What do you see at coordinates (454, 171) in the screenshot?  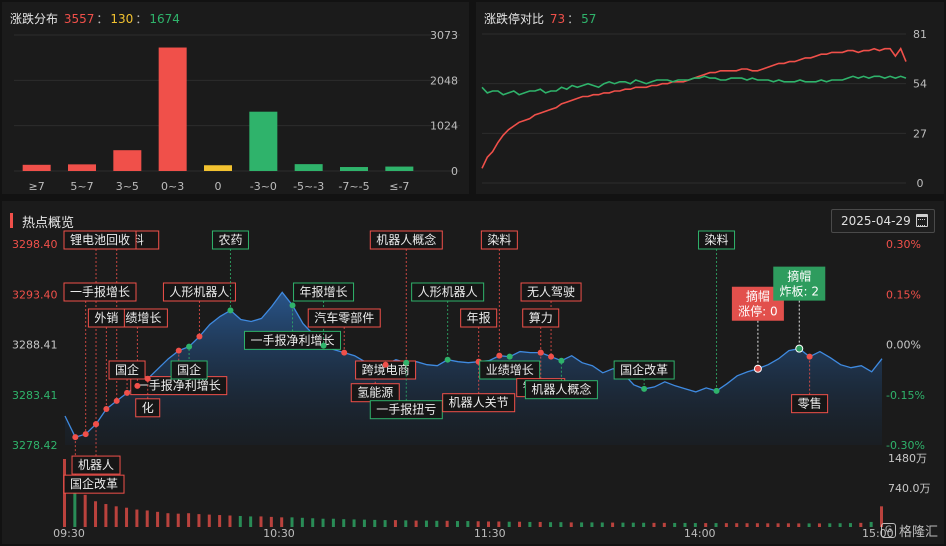 I see `y-tick-label: 0` at bounding box center [454, 171].